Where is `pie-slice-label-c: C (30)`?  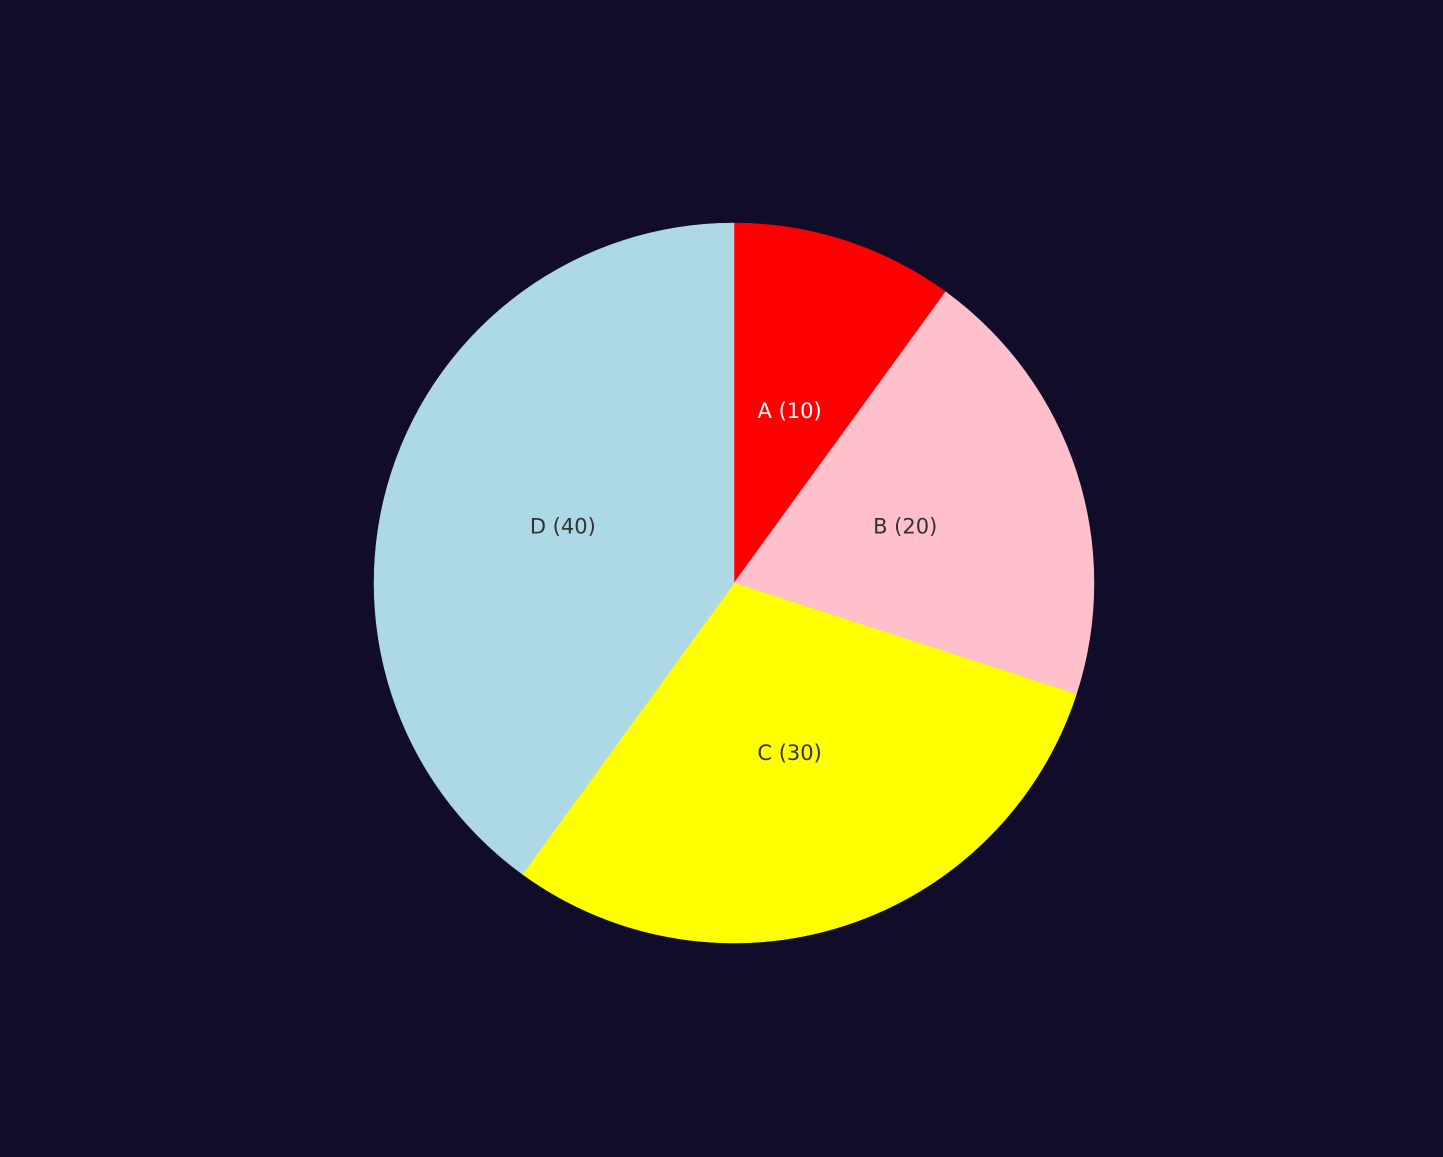
pie-slice-label-c: C (30) is located at coordinates (789, 753).